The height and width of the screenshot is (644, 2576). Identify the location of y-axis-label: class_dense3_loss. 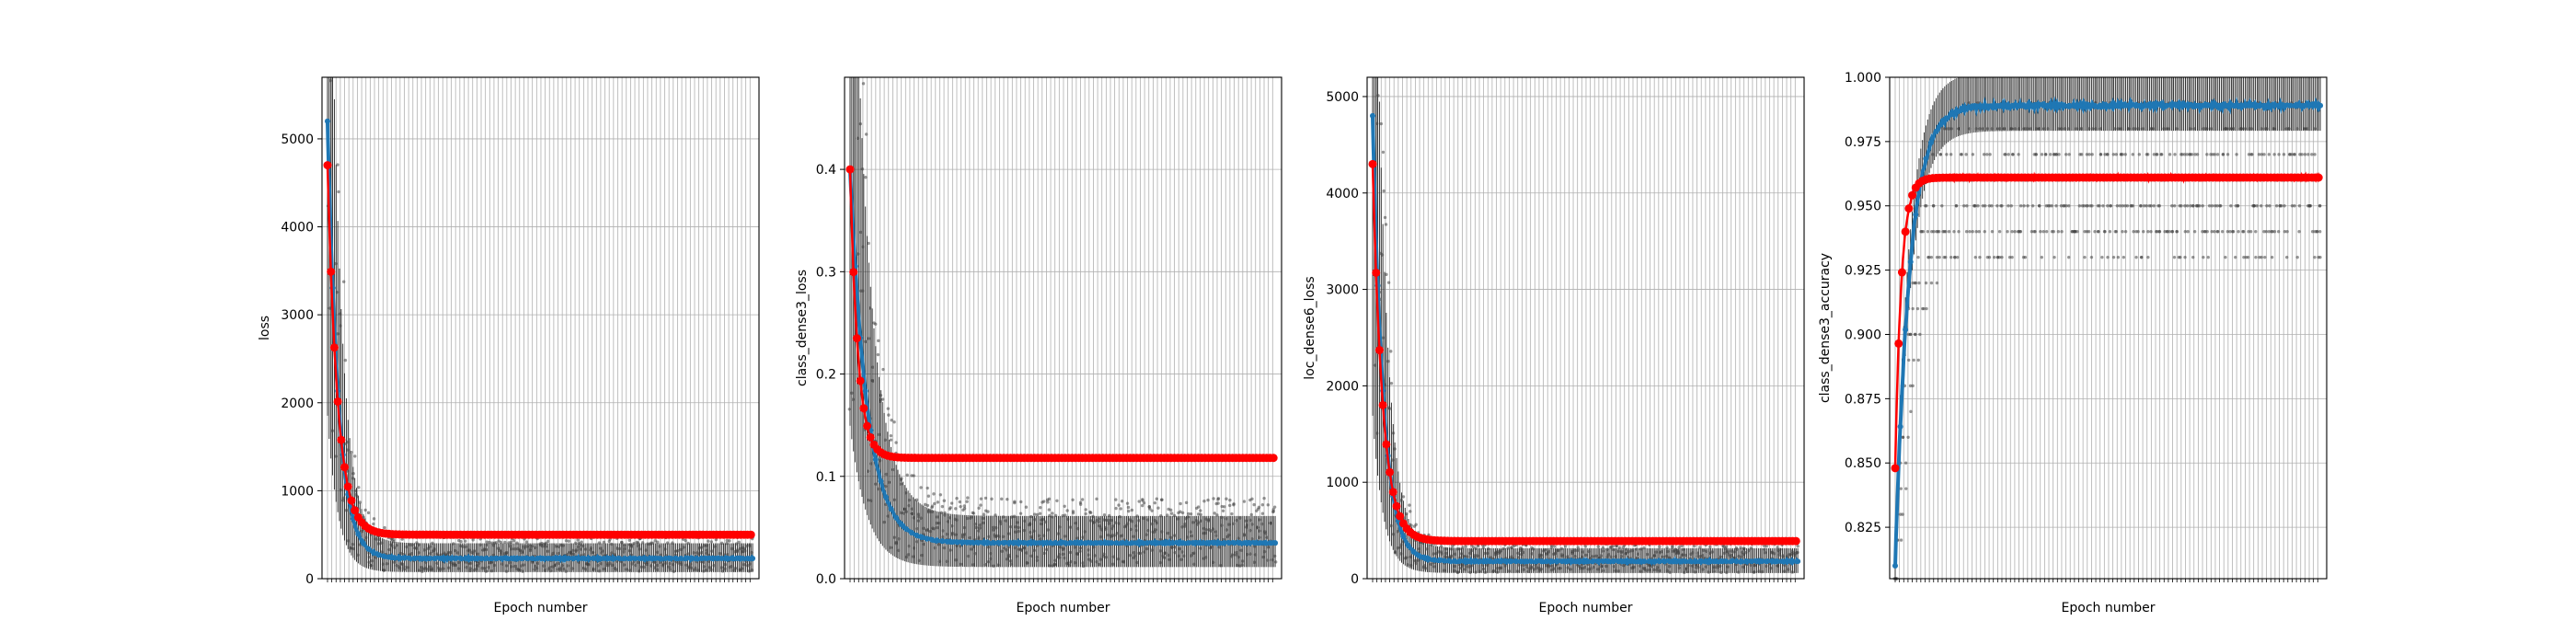
(802, 328).